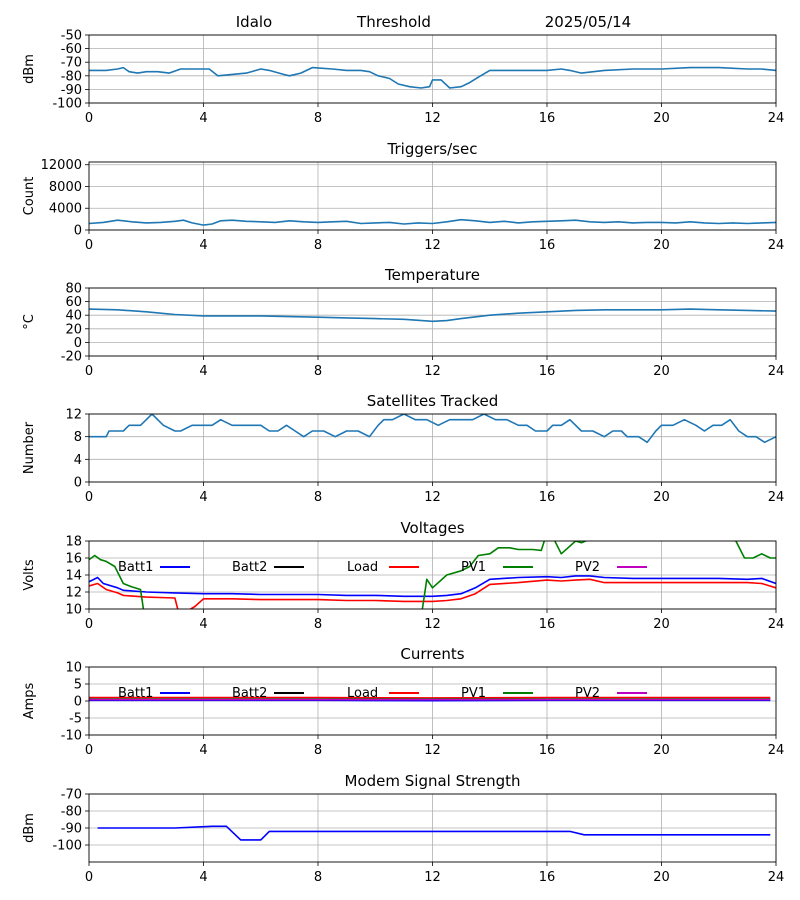 The width and height of the screenshot is (800, 900). Describe the element at coordinates (71, 36) in the screenshot. I see `y-tick-label: -50` at that location.